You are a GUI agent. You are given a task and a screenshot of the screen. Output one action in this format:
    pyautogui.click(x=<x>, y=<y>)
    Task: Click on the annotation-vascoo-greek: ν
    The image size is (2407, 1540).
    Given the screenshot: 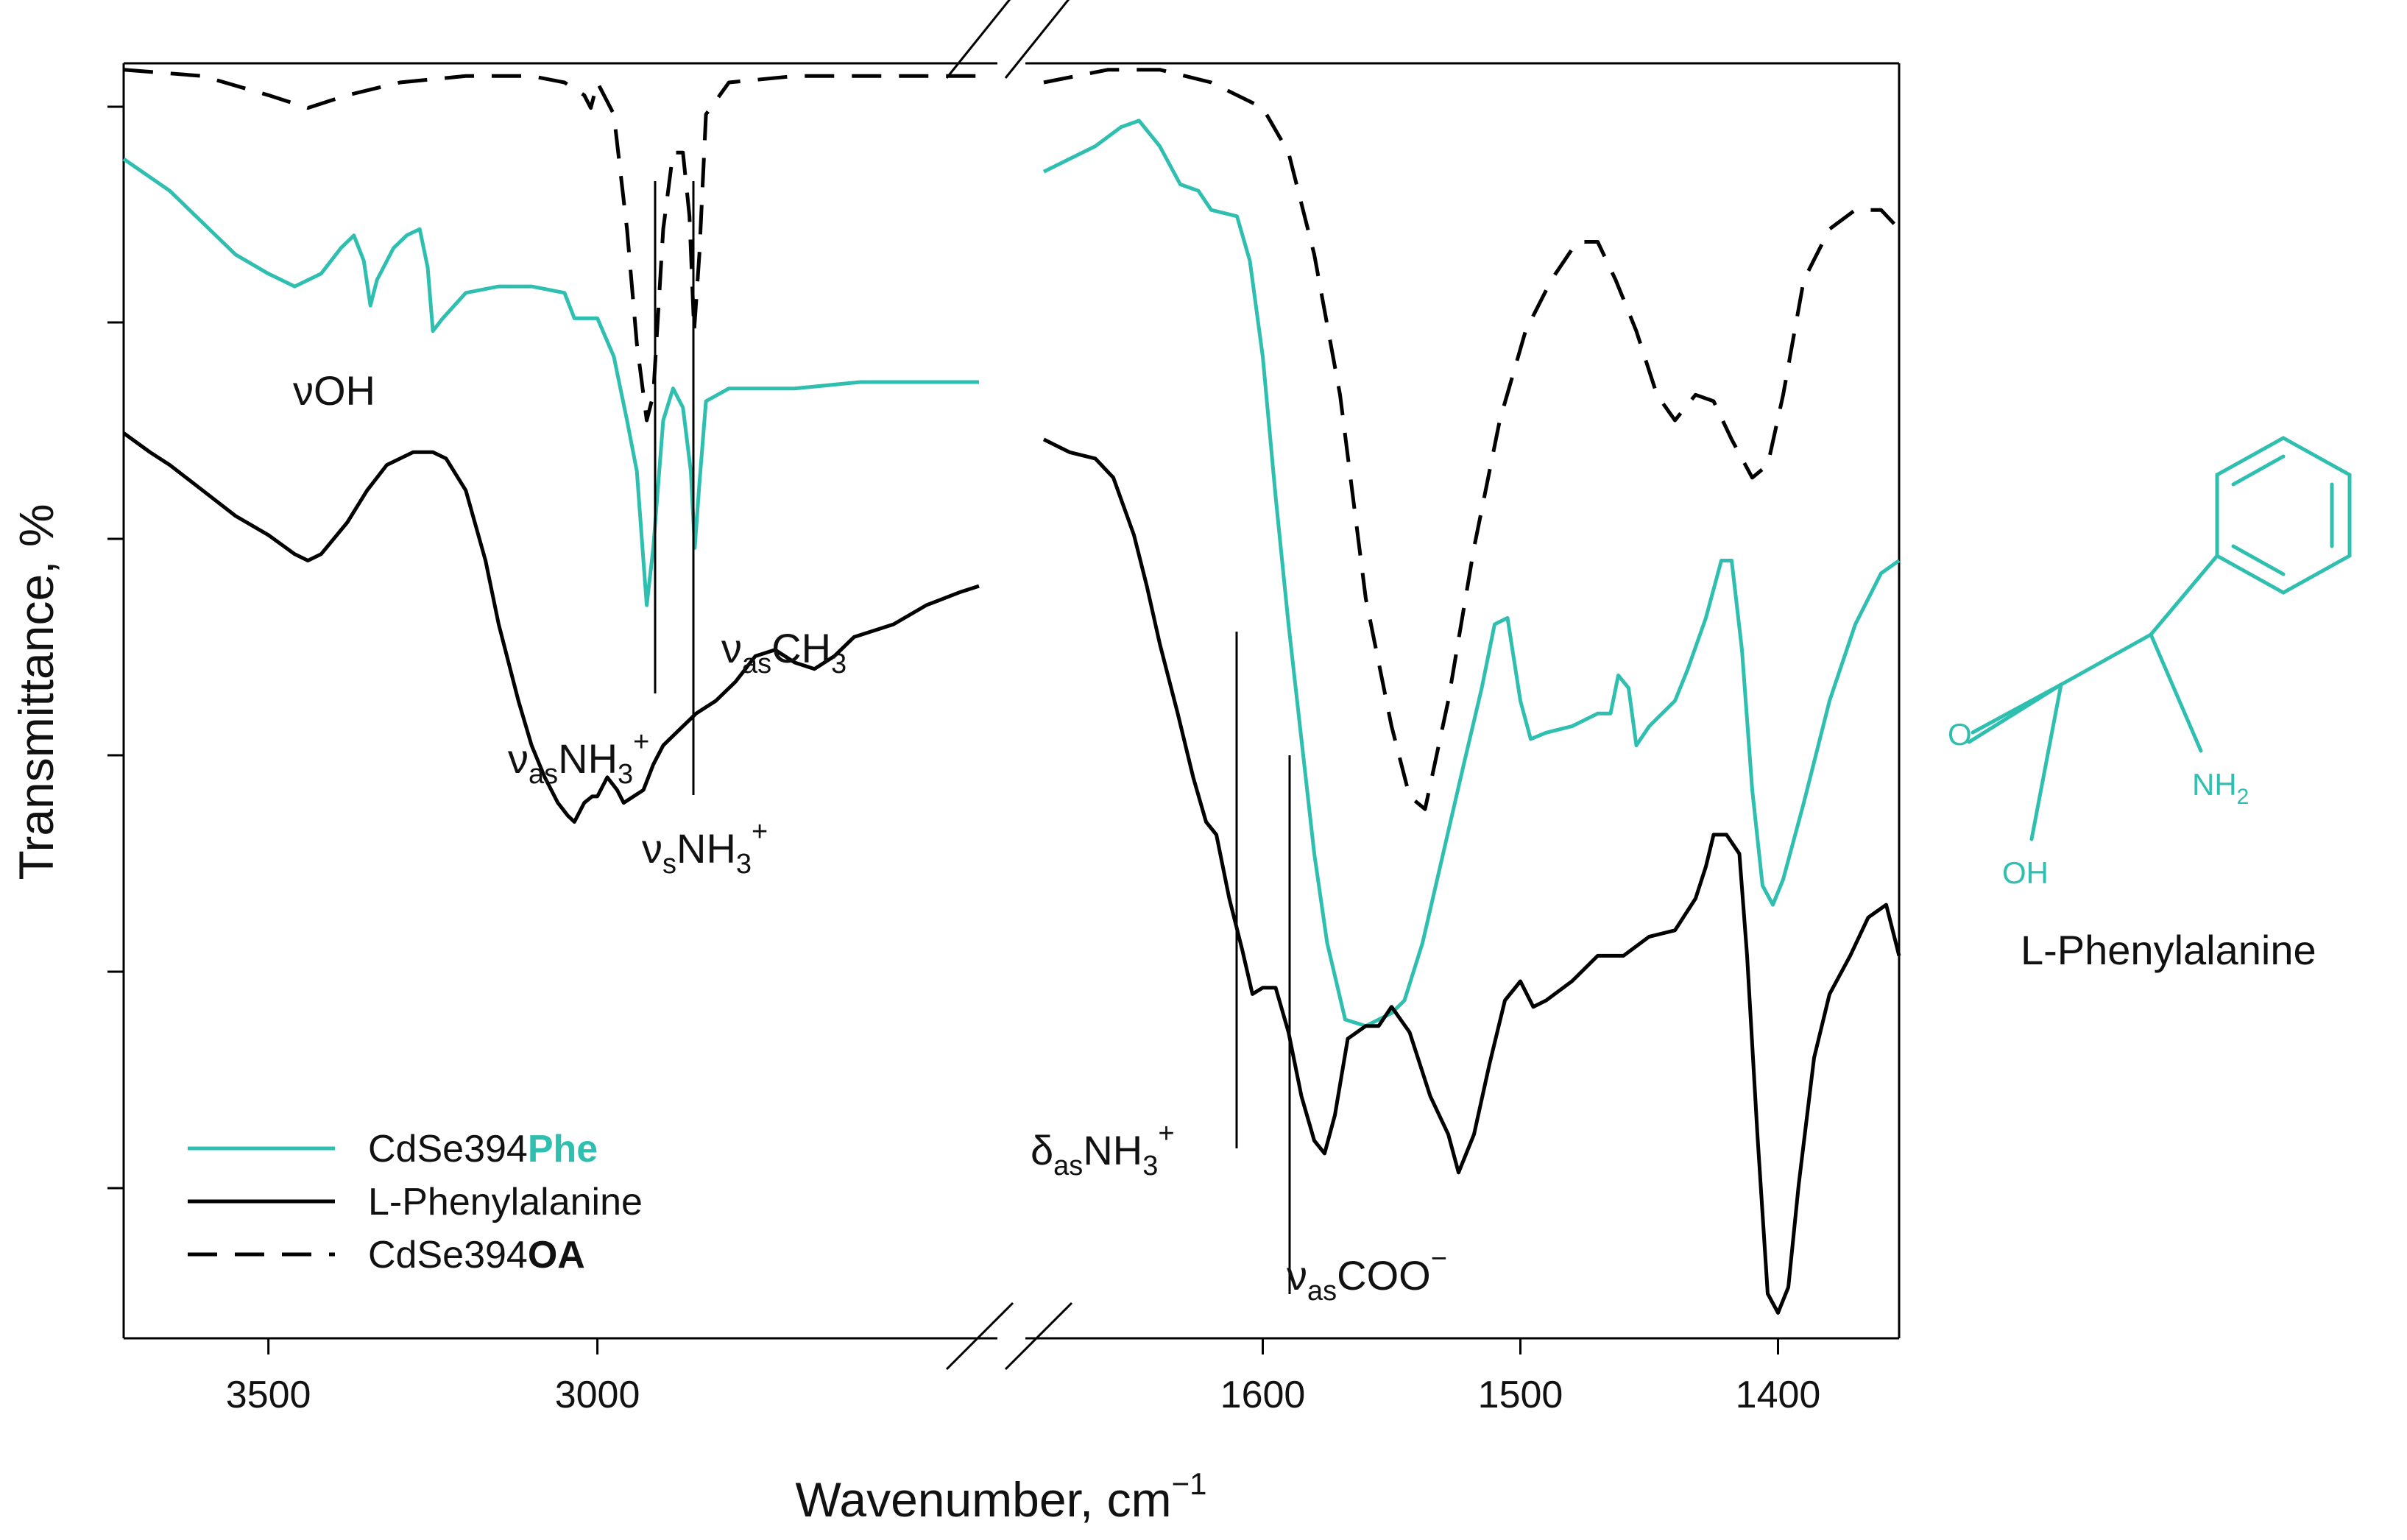 What is the action you would take?
    pyautogui.click(x=1297, y=1275)
    